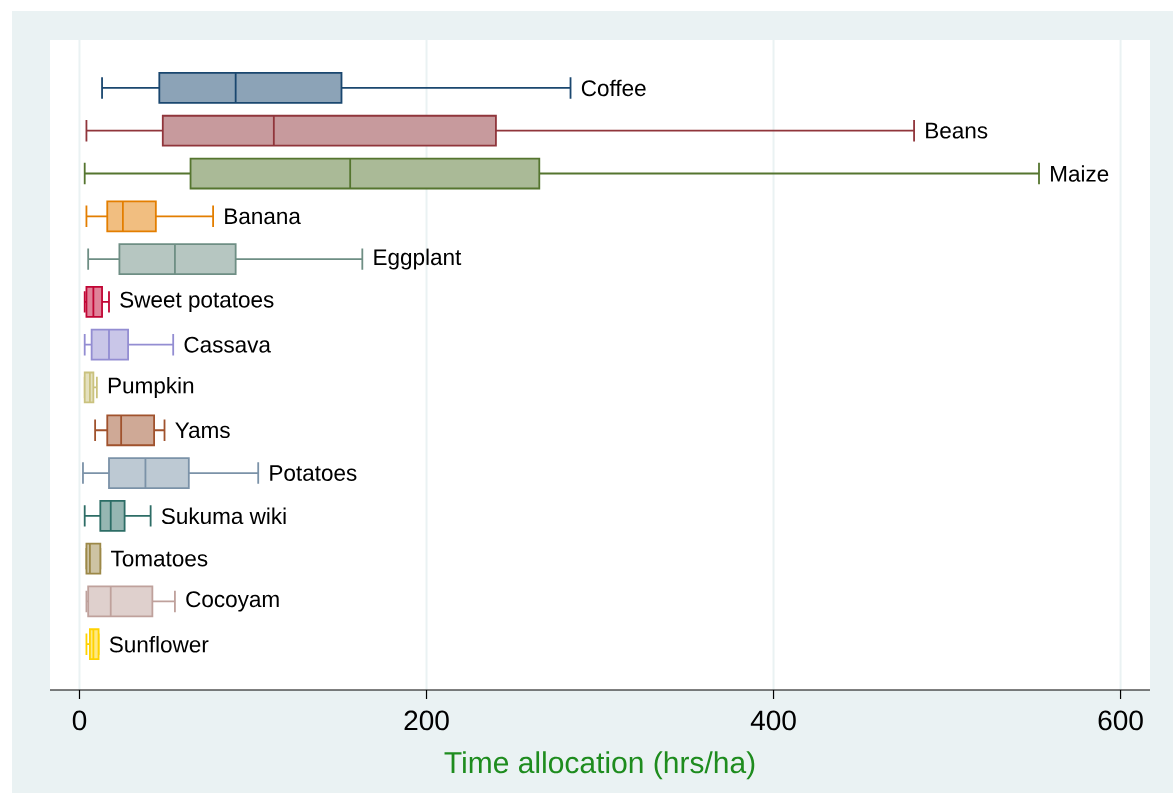  I want to click on y-tick-label: Sukuma wiki, so click(223, 516).